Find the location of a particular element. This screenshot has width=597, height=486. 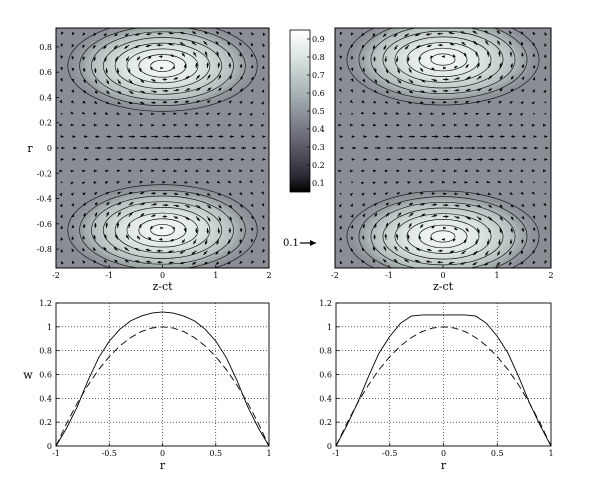

x-tick-label: 0 is located at coordinates (162, 453).